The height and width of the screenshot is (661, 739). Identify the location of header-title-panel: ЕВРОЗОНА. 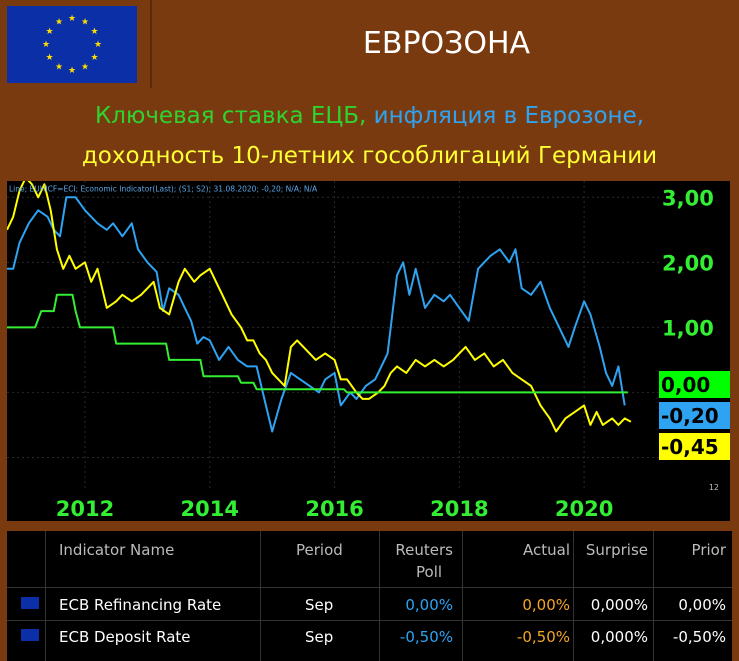
(444, 44).